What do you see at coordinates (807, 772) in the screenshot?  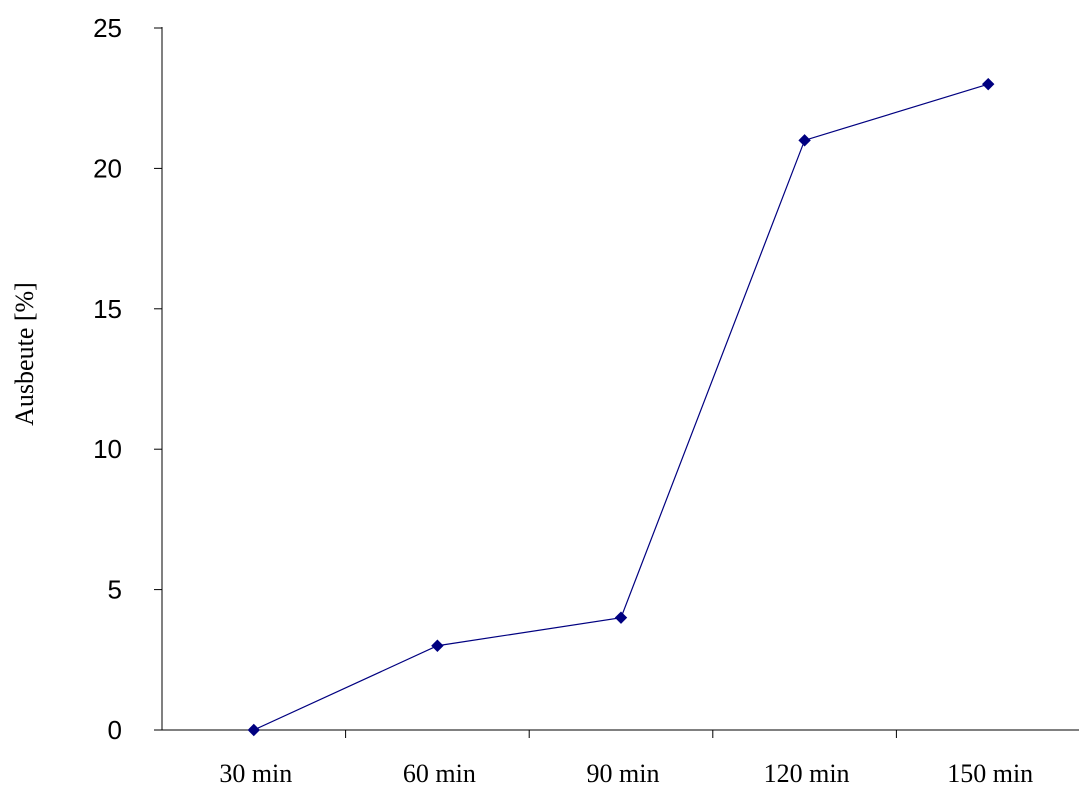 I see `x-tick-label: 120 min` at bounding box center [807, 772].